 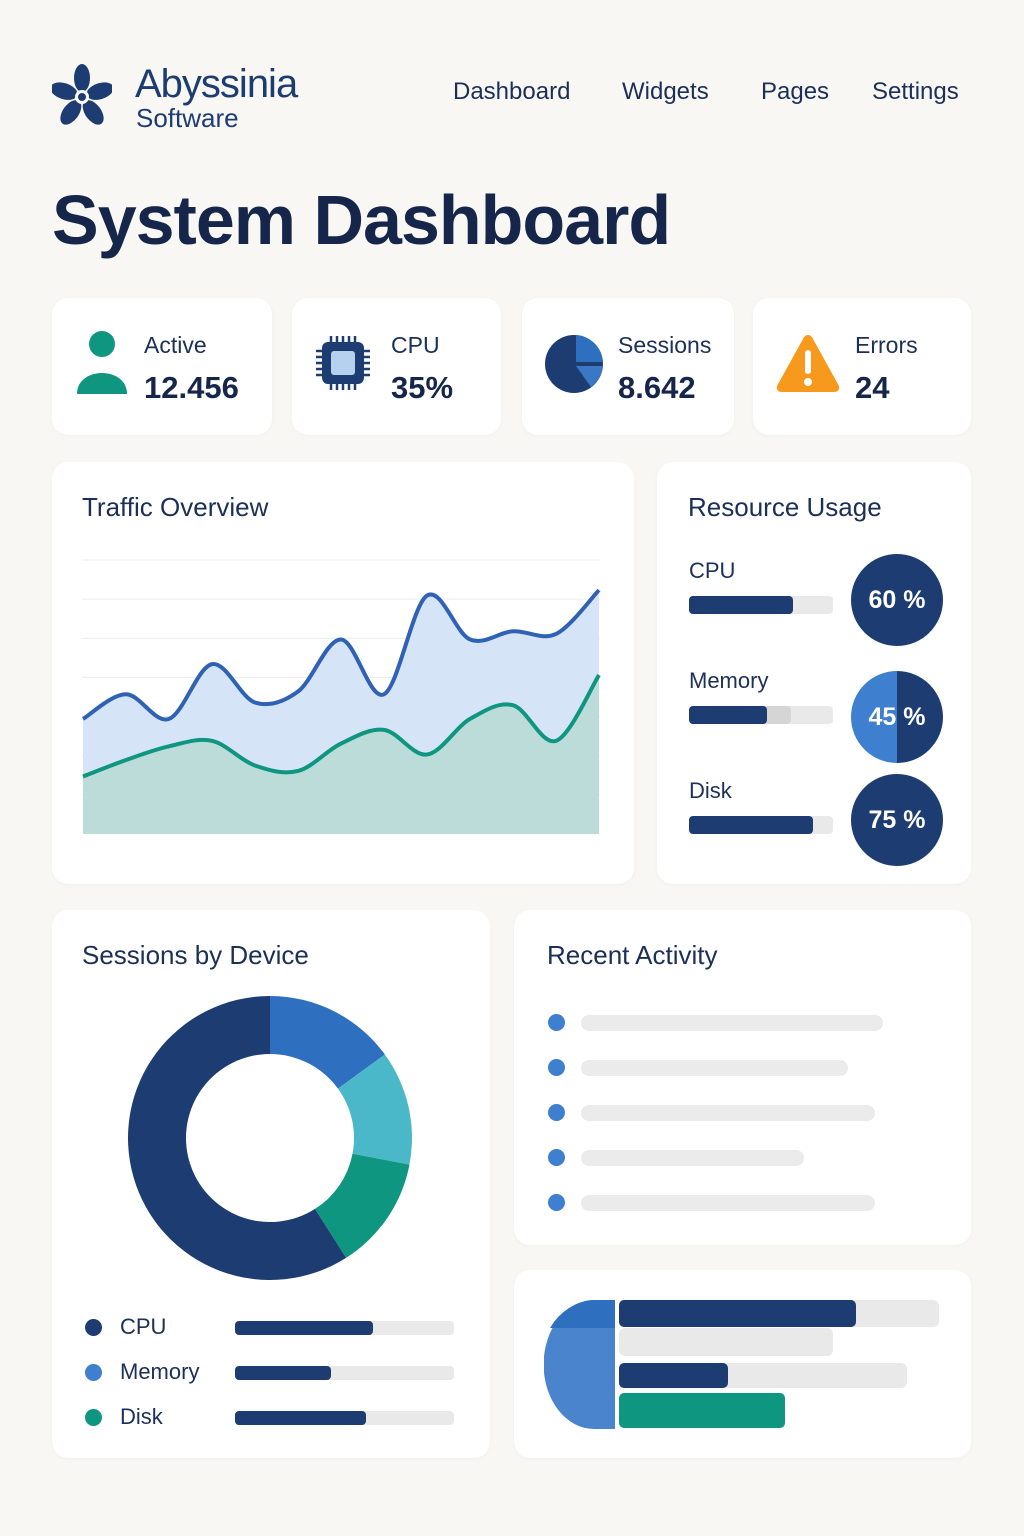 What do you see at coordinates (422, 387) in the screenshot?
I see `stat-value: 35%` at bounding box center [422, 387].